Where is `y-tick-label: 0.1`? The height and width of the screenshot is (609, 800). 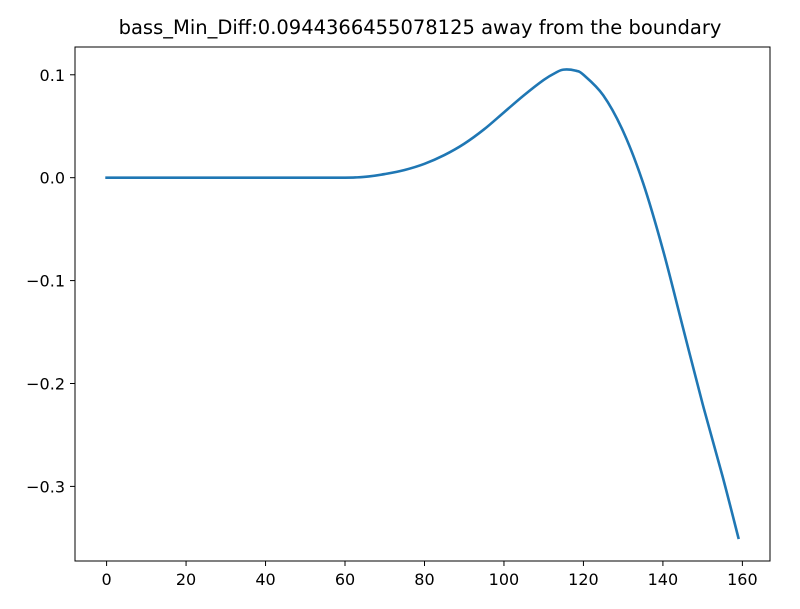 y-tick-label: 0.1 is located at coordinates (52, 75).